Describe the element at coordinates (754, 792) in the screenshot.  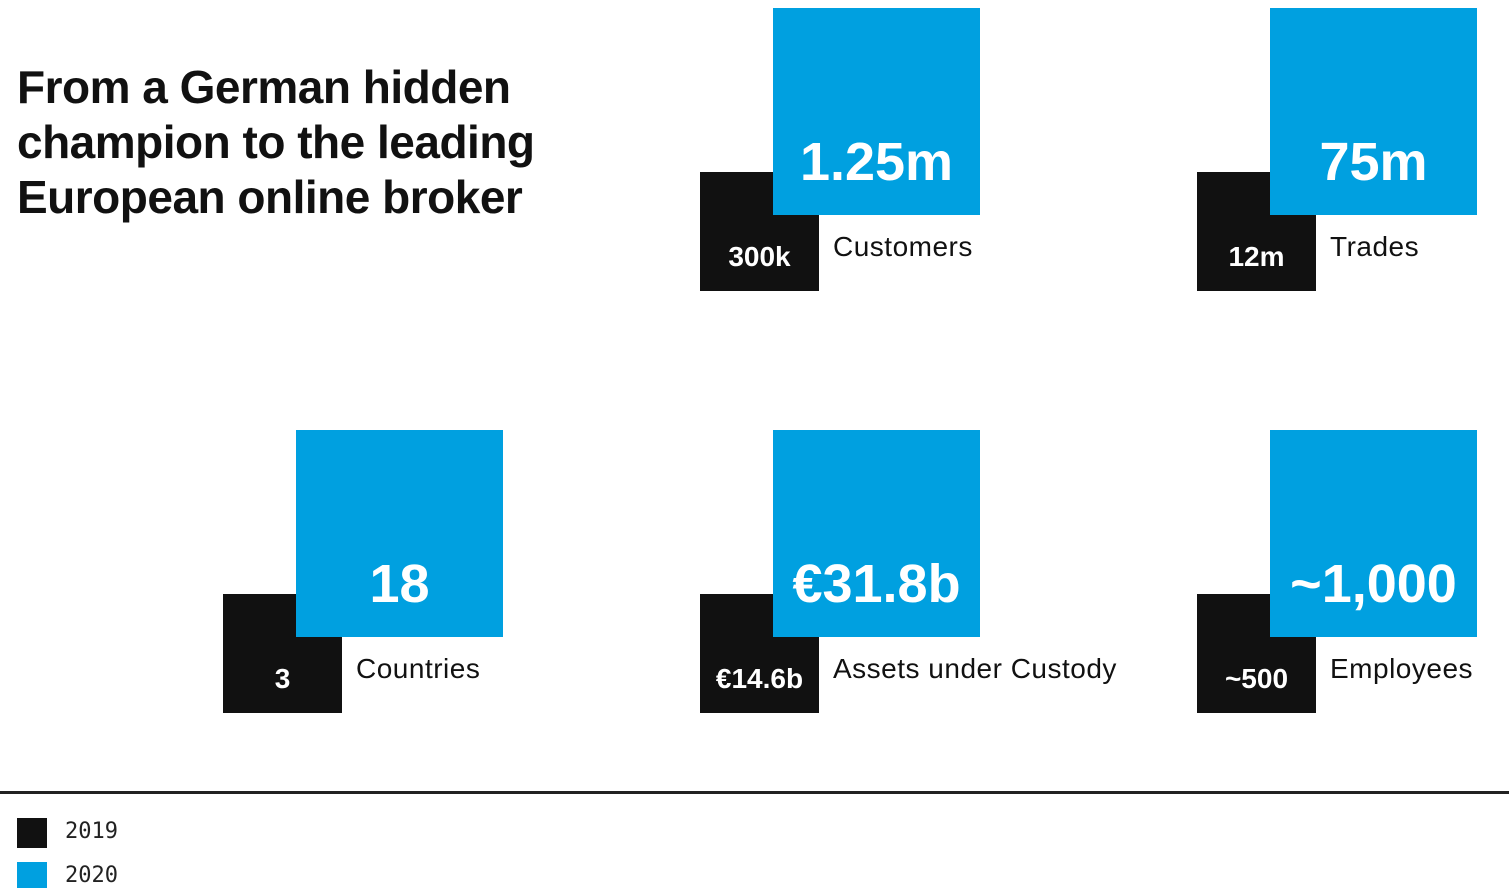
I see `divider` at that location.